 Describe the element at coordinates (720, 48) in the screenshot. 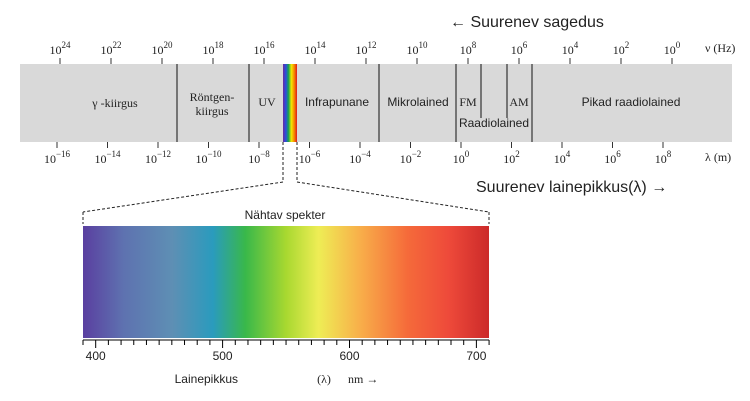

I see `frequency-unit: ν (Hz)` at that location.